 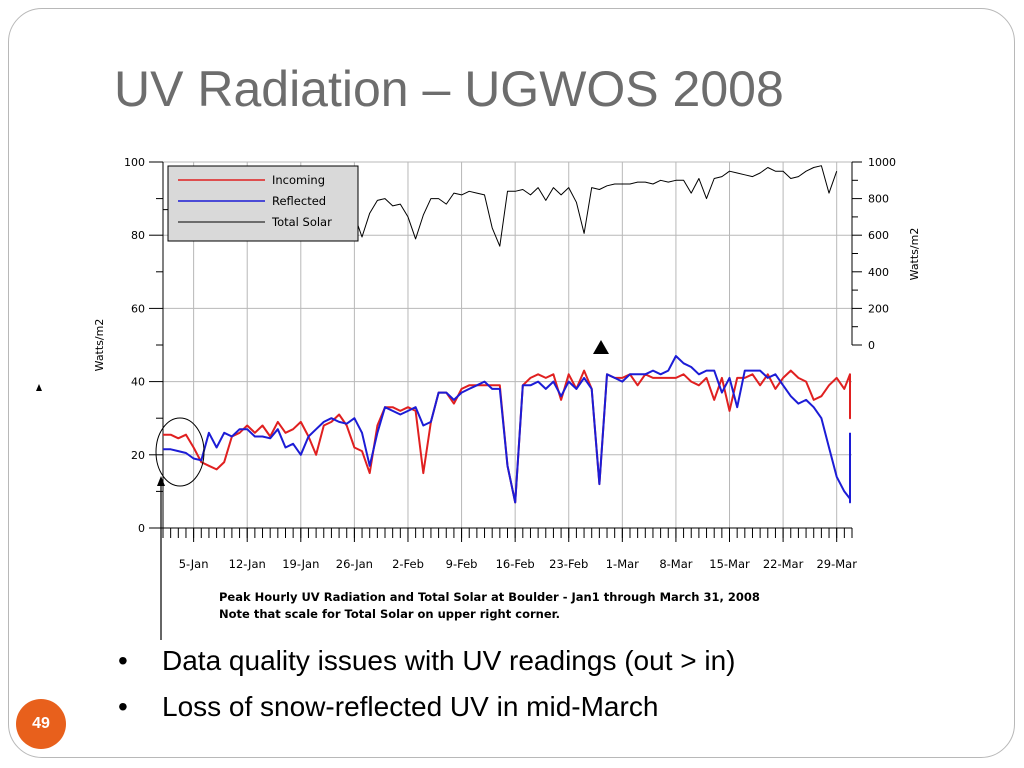 I want to click on x-tick-label: 22-Mar, so click(x=783, y=564).